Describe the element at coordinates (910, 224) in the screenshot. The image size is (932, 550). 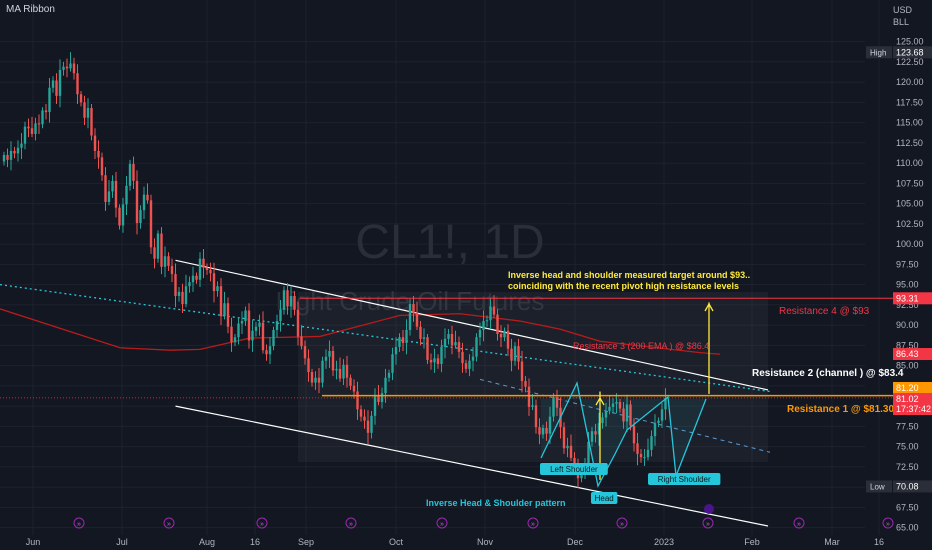
I see `price-tick-label: 102.50` at that location.